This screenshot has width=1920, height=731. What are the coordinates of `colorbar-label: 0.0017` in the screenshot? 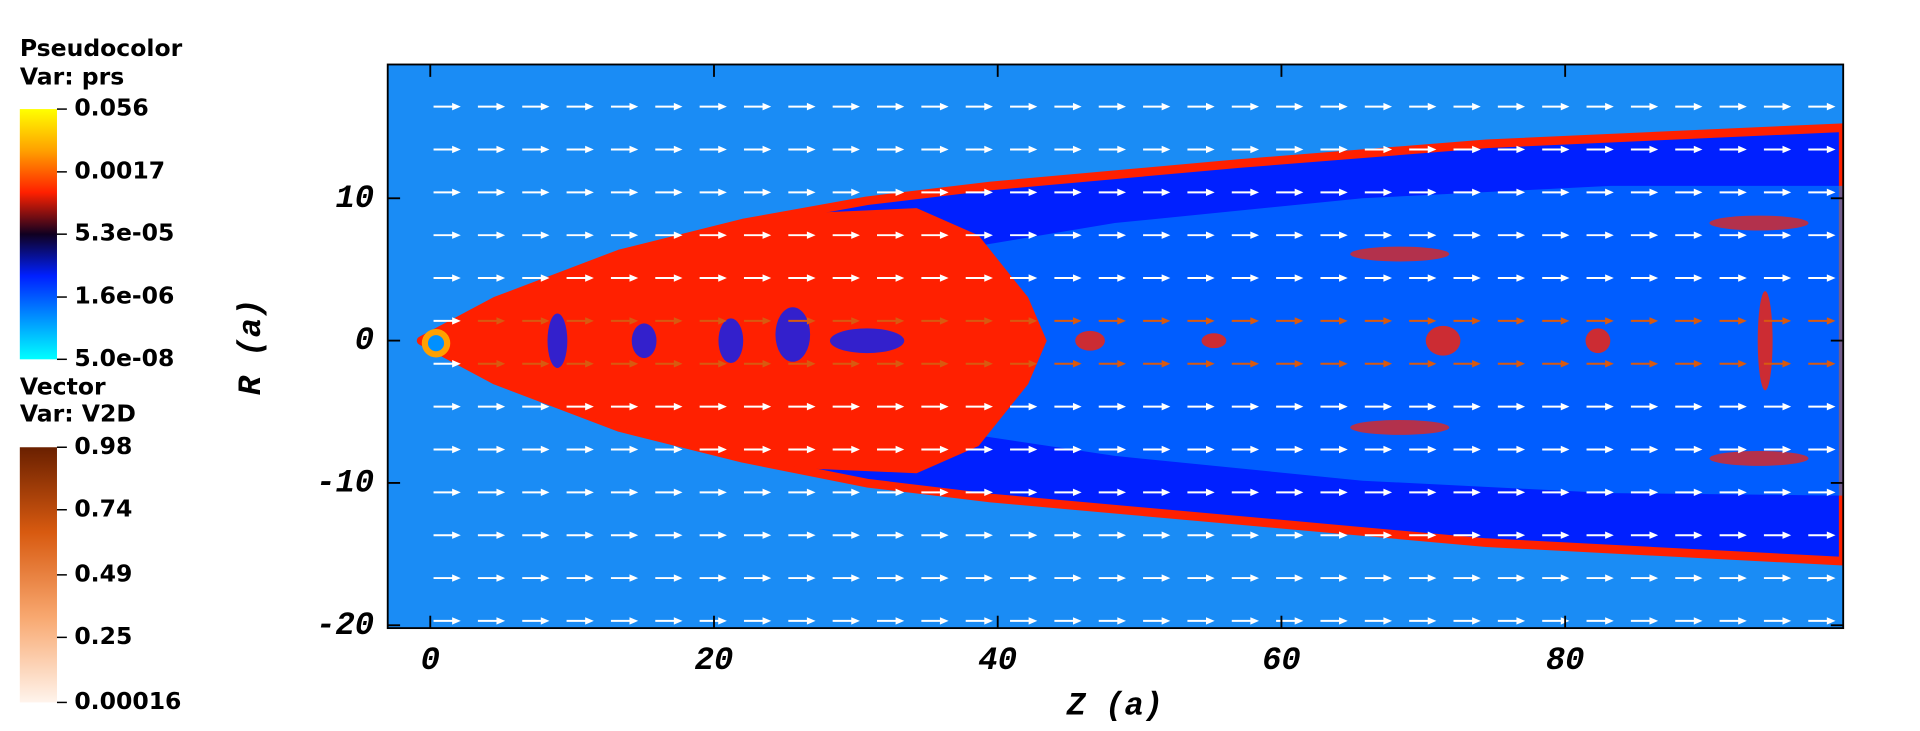 It's located at (119, 170).